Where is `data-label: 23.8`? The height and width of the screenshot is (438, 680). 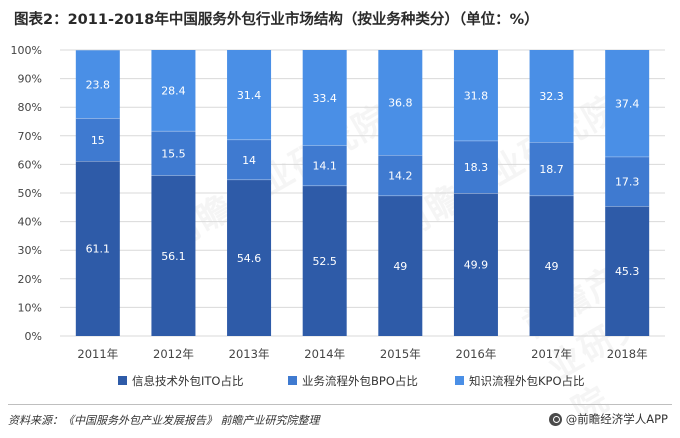 data-label: 23.8 is located at coordinates (98, 84).